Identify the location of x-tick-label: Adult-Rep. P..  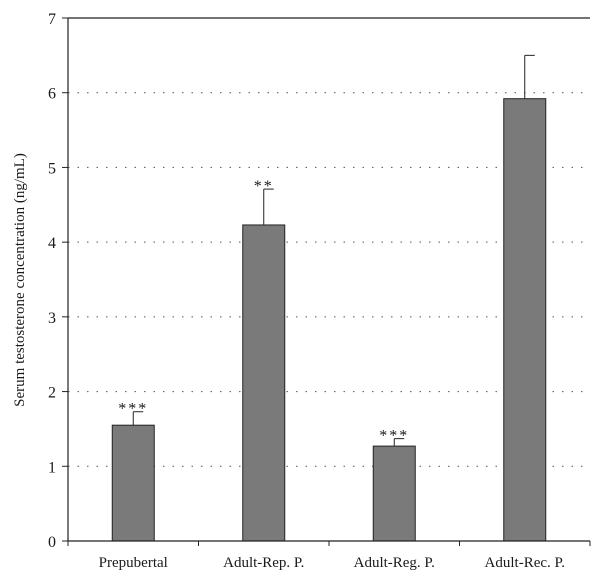
(263, 563).